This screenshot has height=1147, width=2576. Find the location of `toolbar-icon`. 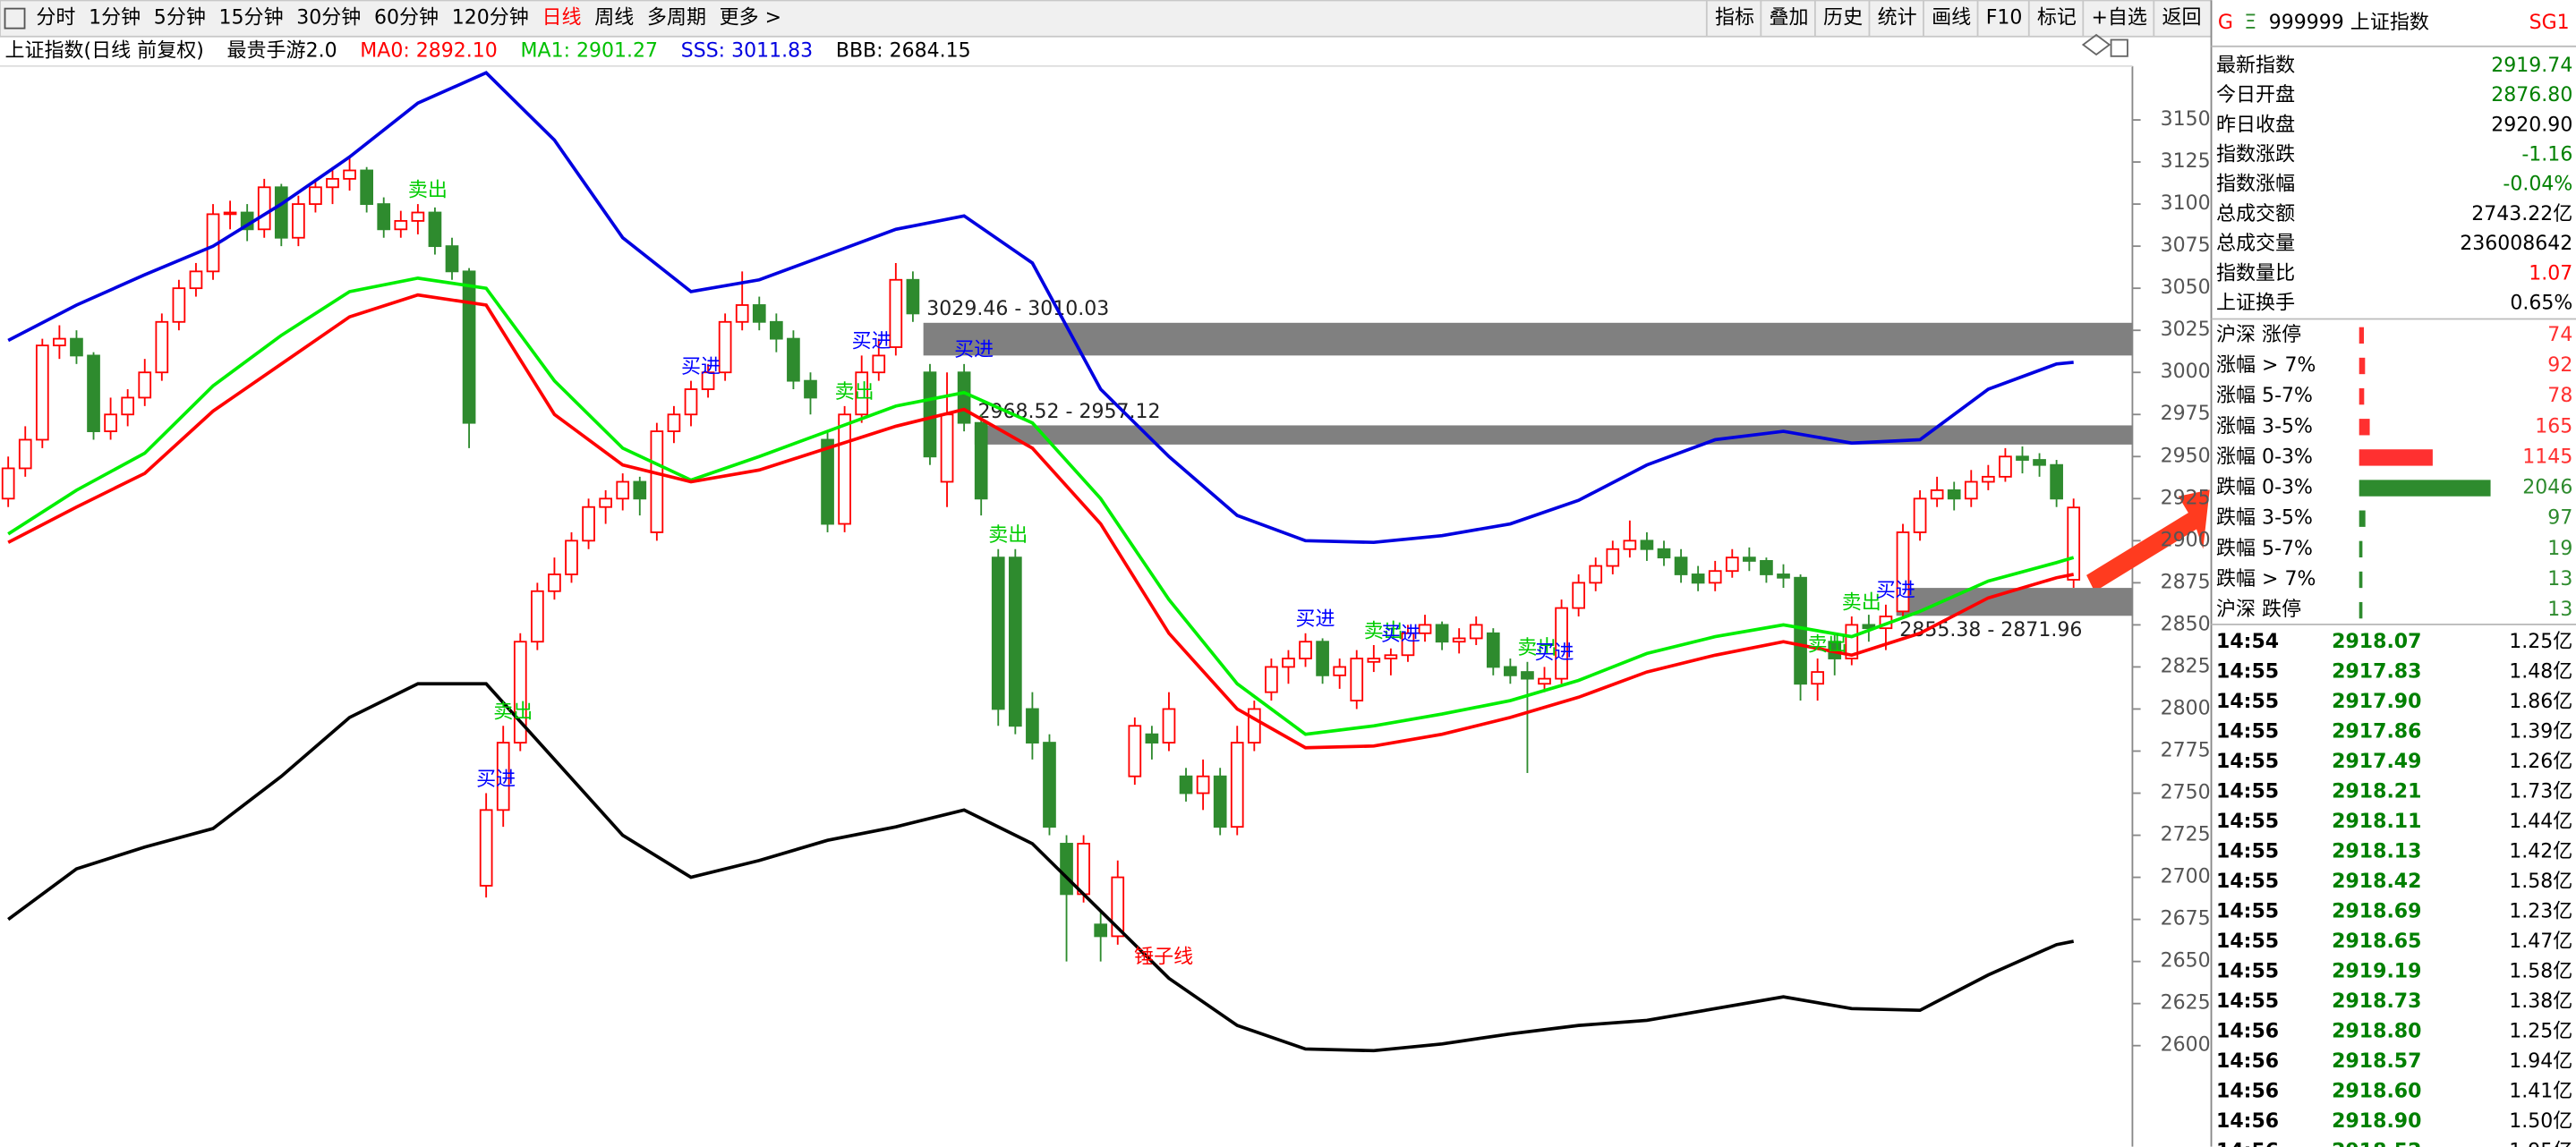

toolbar-icon is located at coordinates (15, 19).